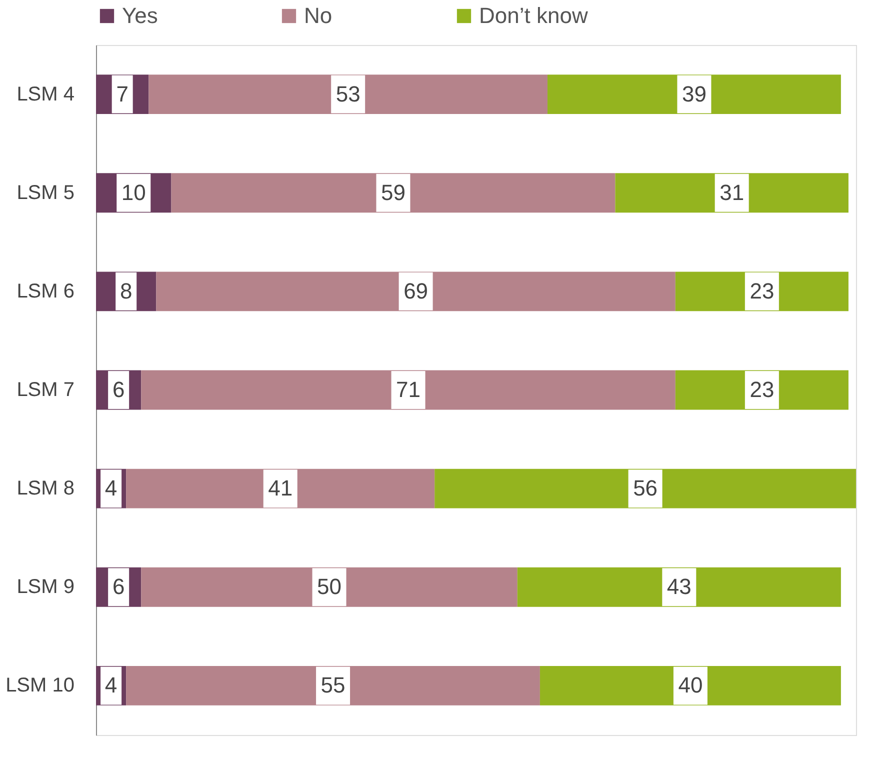 The image size is (892, 776). I want to click on y-tick-label: LSM 8, so click(45, 489).